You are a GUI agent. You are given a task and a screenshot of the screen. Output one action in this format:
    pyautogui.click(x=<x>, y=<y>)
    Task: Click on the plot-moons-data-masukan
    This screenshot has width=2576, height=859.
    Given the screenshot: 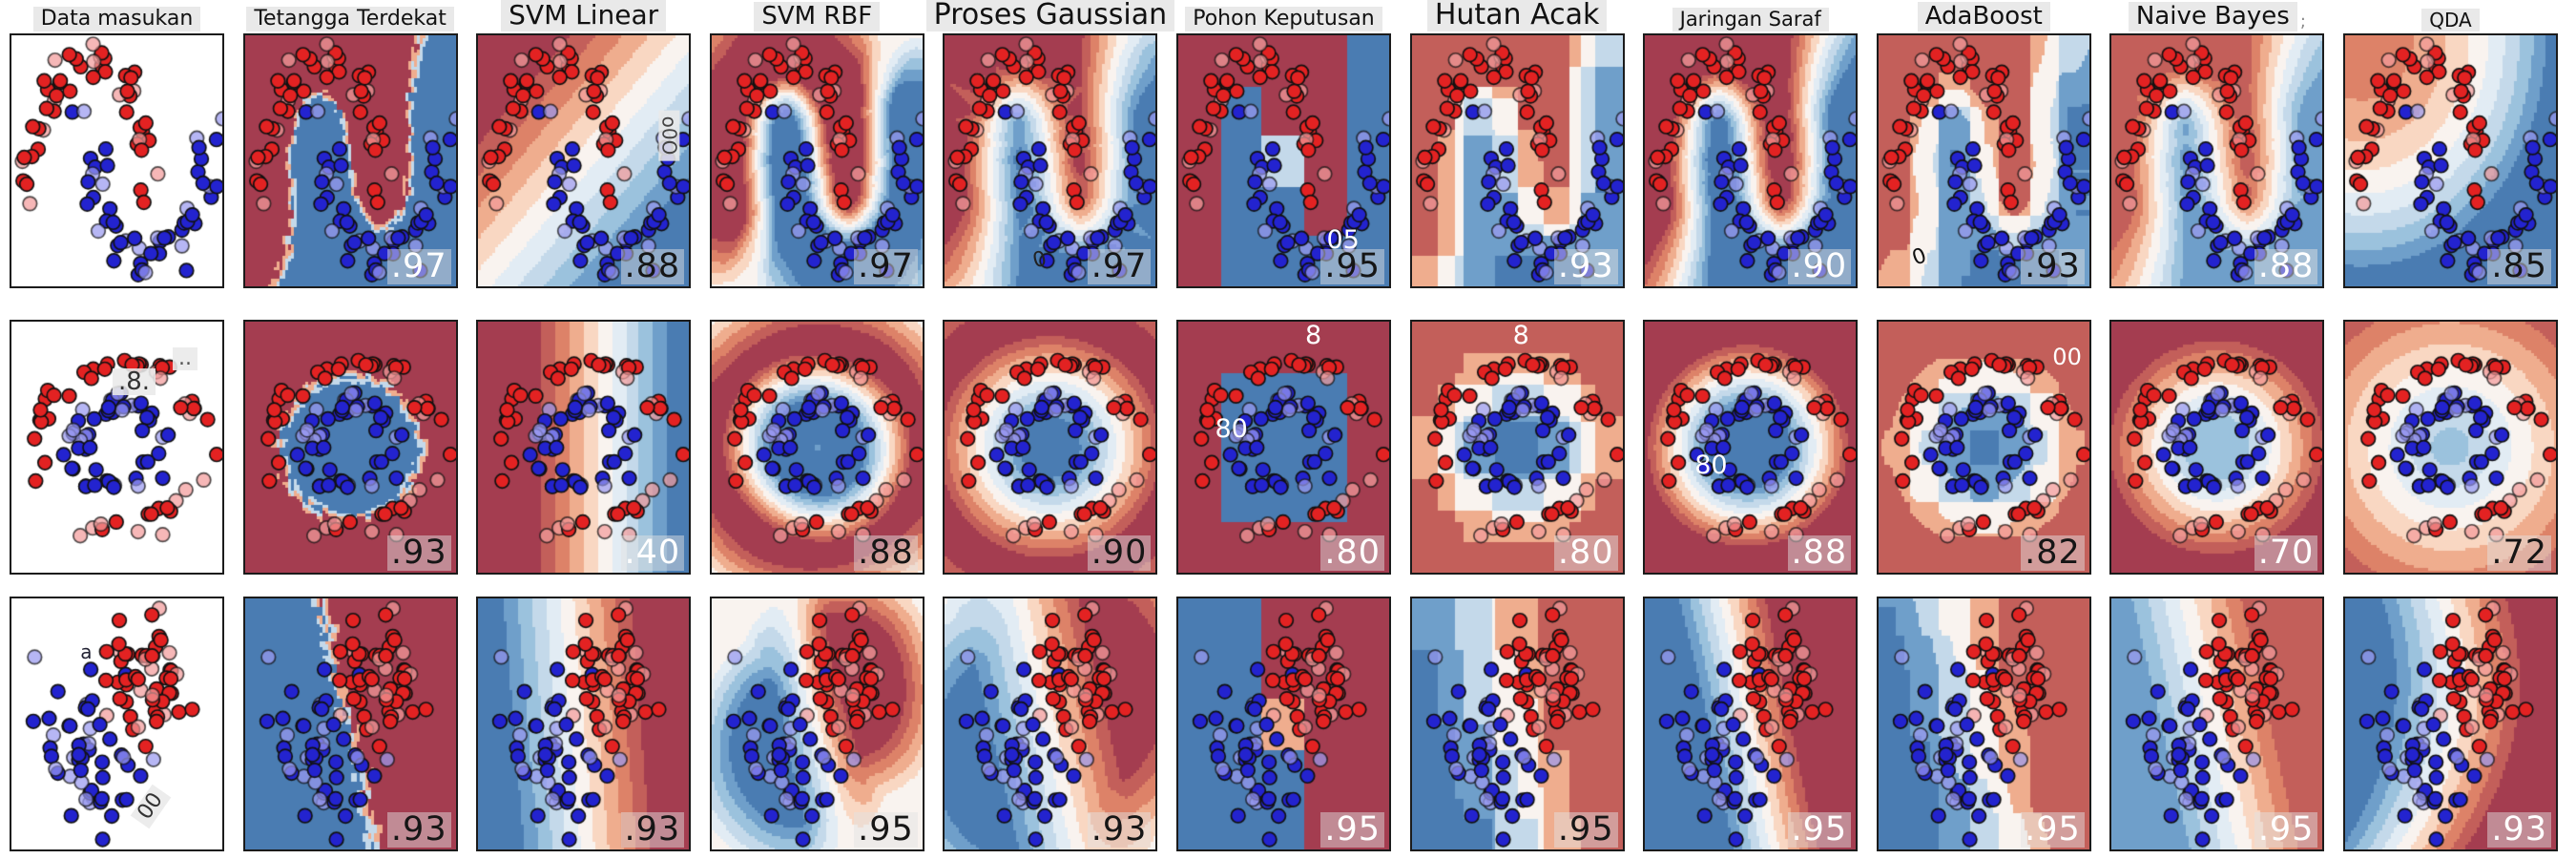 What is the action you would take?
    pyautogui.click(x=117, y=160)
    